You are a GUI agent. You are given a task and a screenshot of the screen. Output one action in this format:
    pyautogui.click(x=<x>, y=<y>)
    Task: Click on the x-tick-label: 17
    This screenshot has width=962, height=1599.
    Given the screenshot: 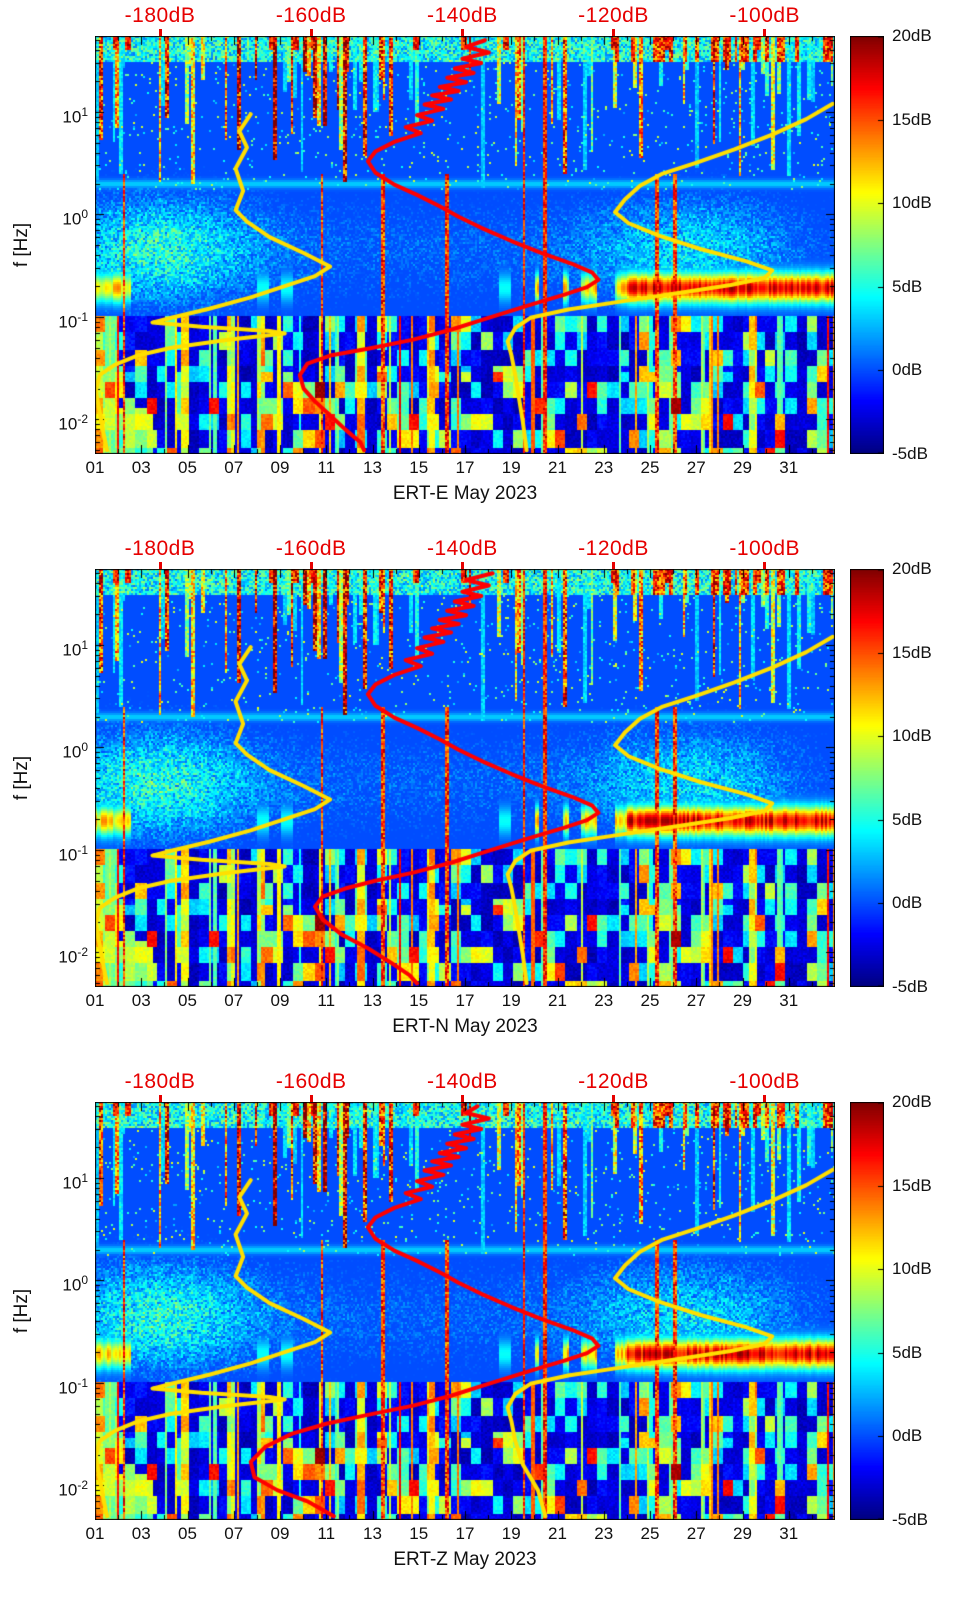 What is the action you would take?
    pyautogui.click(x=465, y=467)
    